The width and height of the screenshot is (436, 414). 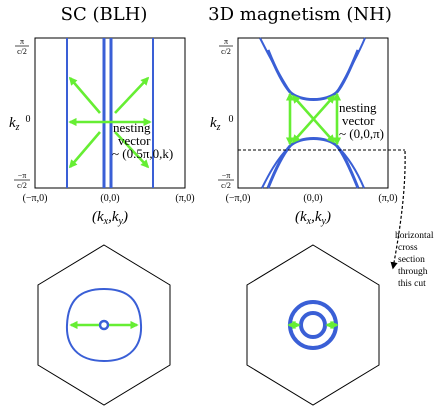 I want to click on right-panel-frame, so click(x=313, y=113).